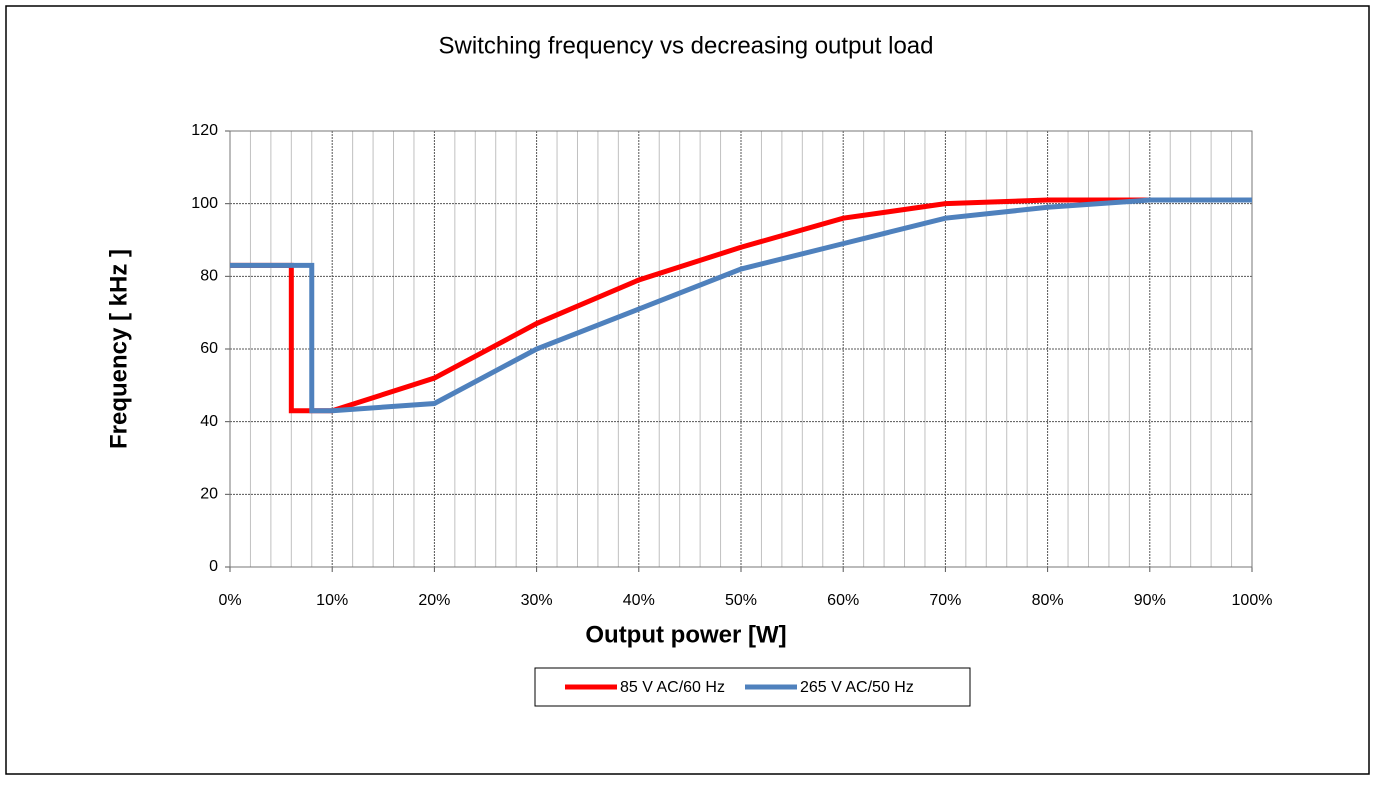 The image size is (1375, 785). I want to click on x-tick-label: 30%, so click(537, 600).